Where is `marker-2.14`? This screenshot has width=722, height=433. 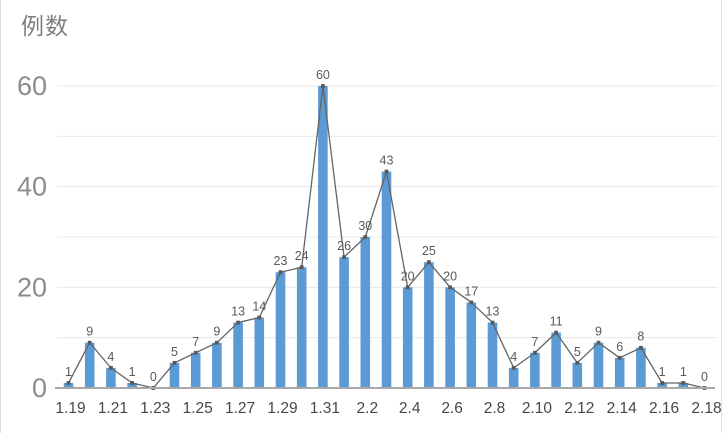 marker-2.14 is located at coordinates (619, 357).